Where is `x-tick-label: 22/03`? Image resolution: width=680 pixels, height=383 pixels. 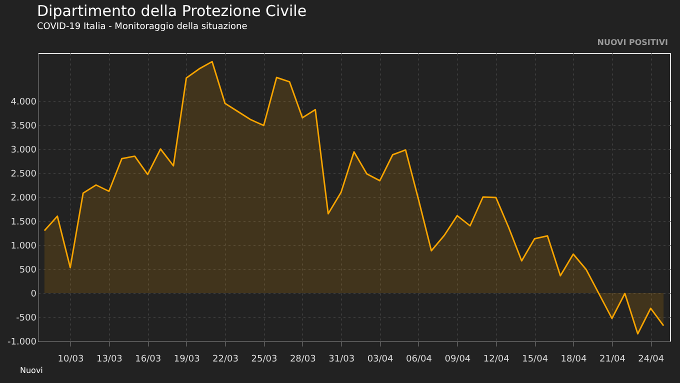 x-tick-label: 22/03 is located at coordinates (225, 359).